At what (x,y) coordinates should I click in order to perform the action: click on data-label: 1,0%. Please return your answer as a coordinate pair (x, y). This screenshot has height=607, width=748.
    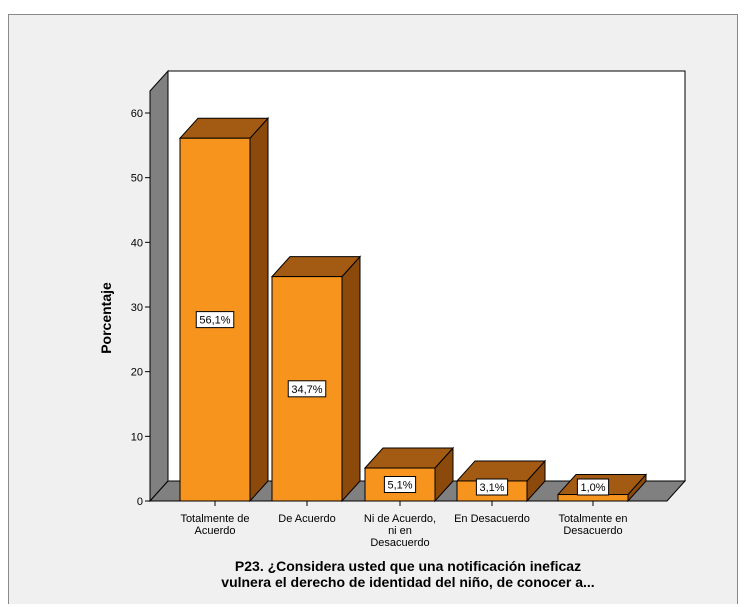
    Looking at the image, I should click on (592, 488).